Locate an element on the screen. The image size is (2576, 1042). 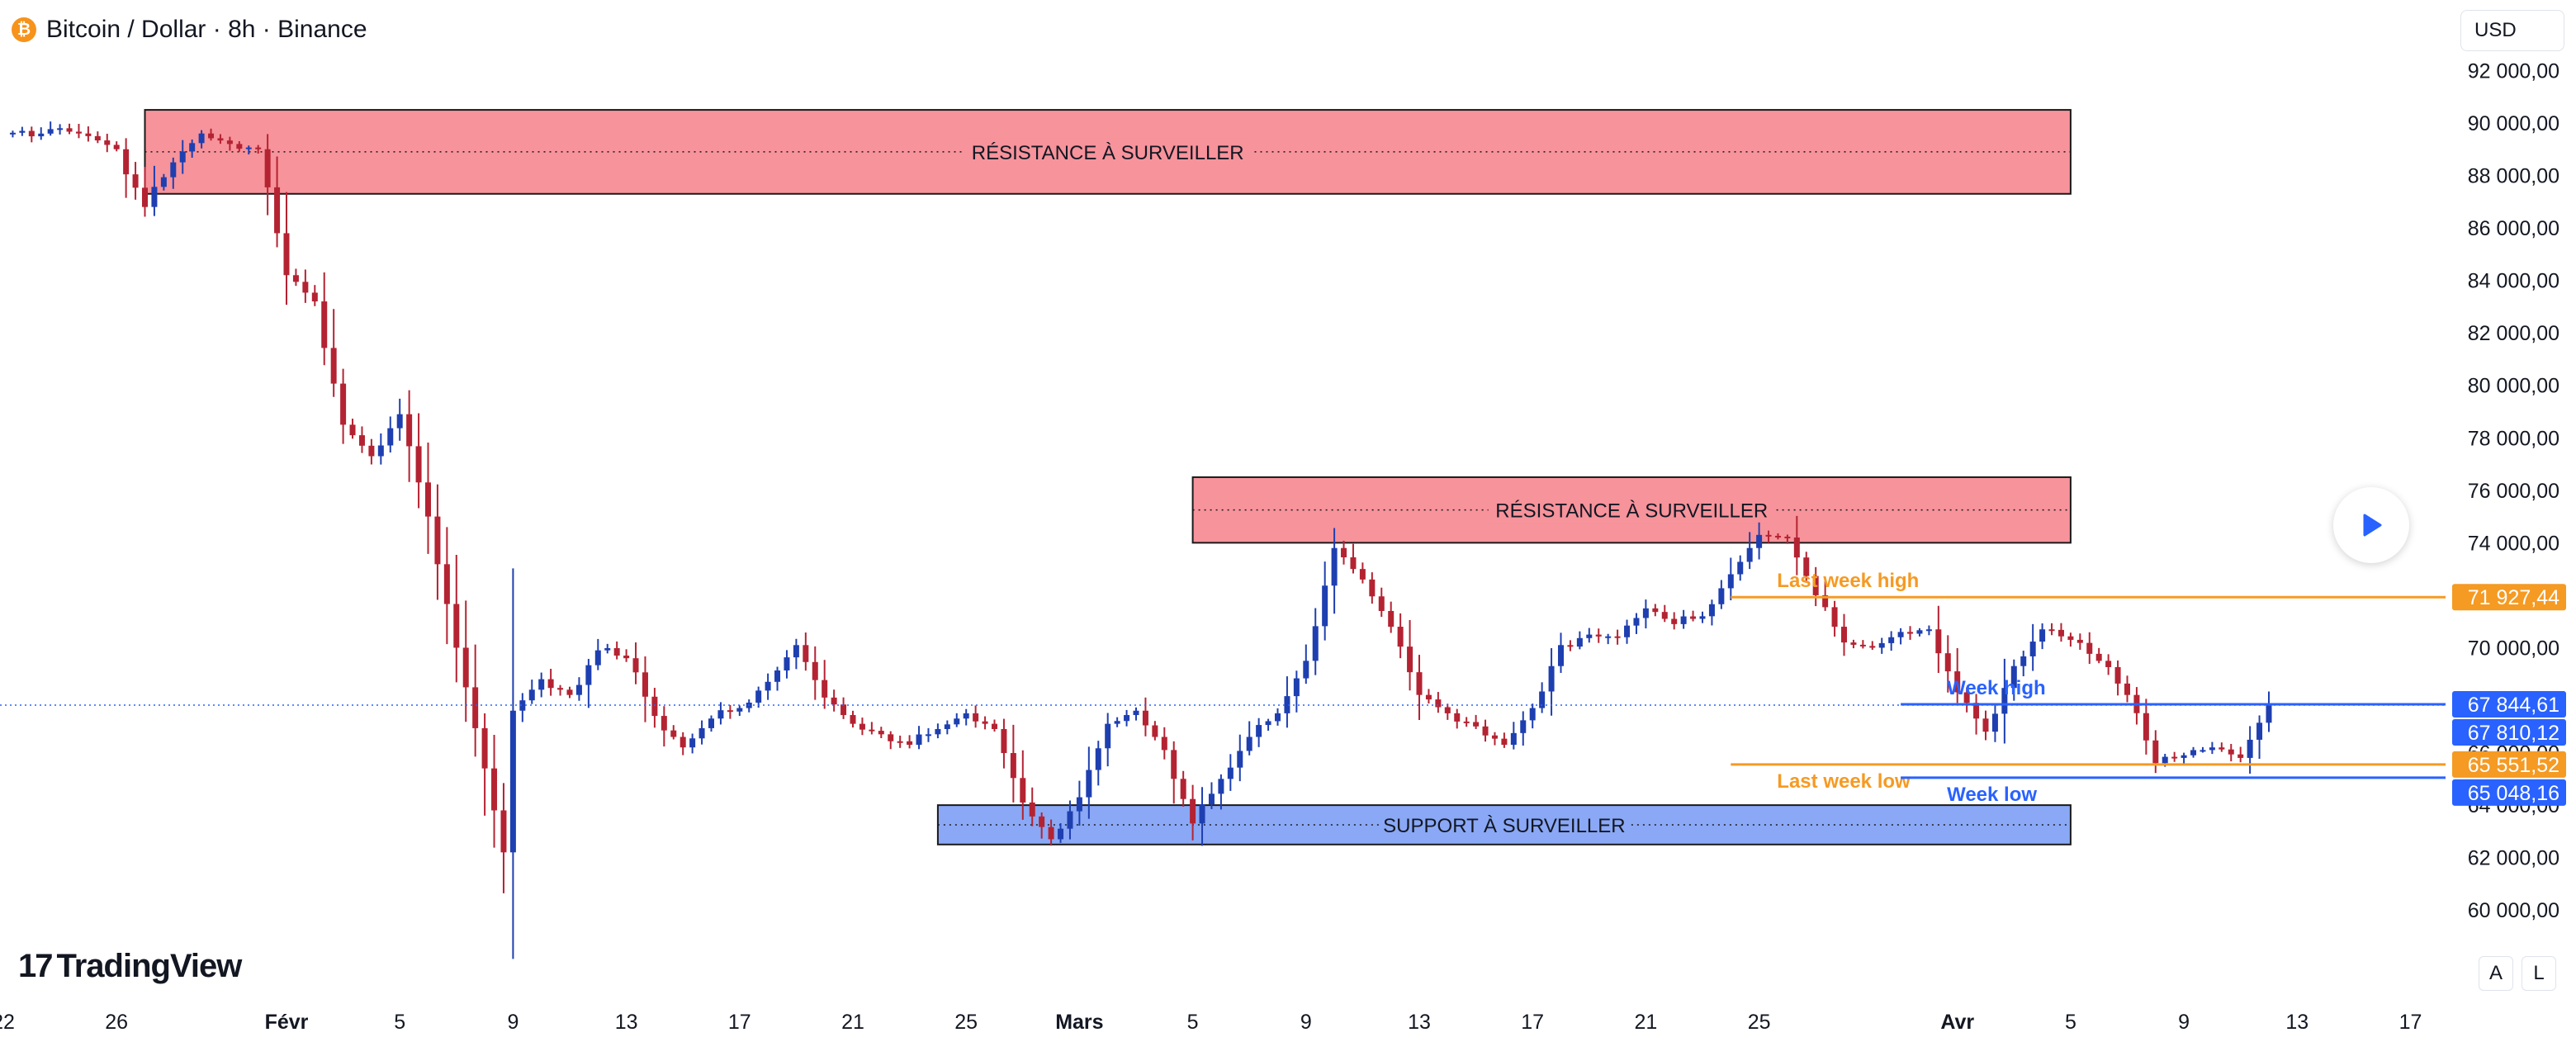
play-triangle is located at coordinates (2372, 525).